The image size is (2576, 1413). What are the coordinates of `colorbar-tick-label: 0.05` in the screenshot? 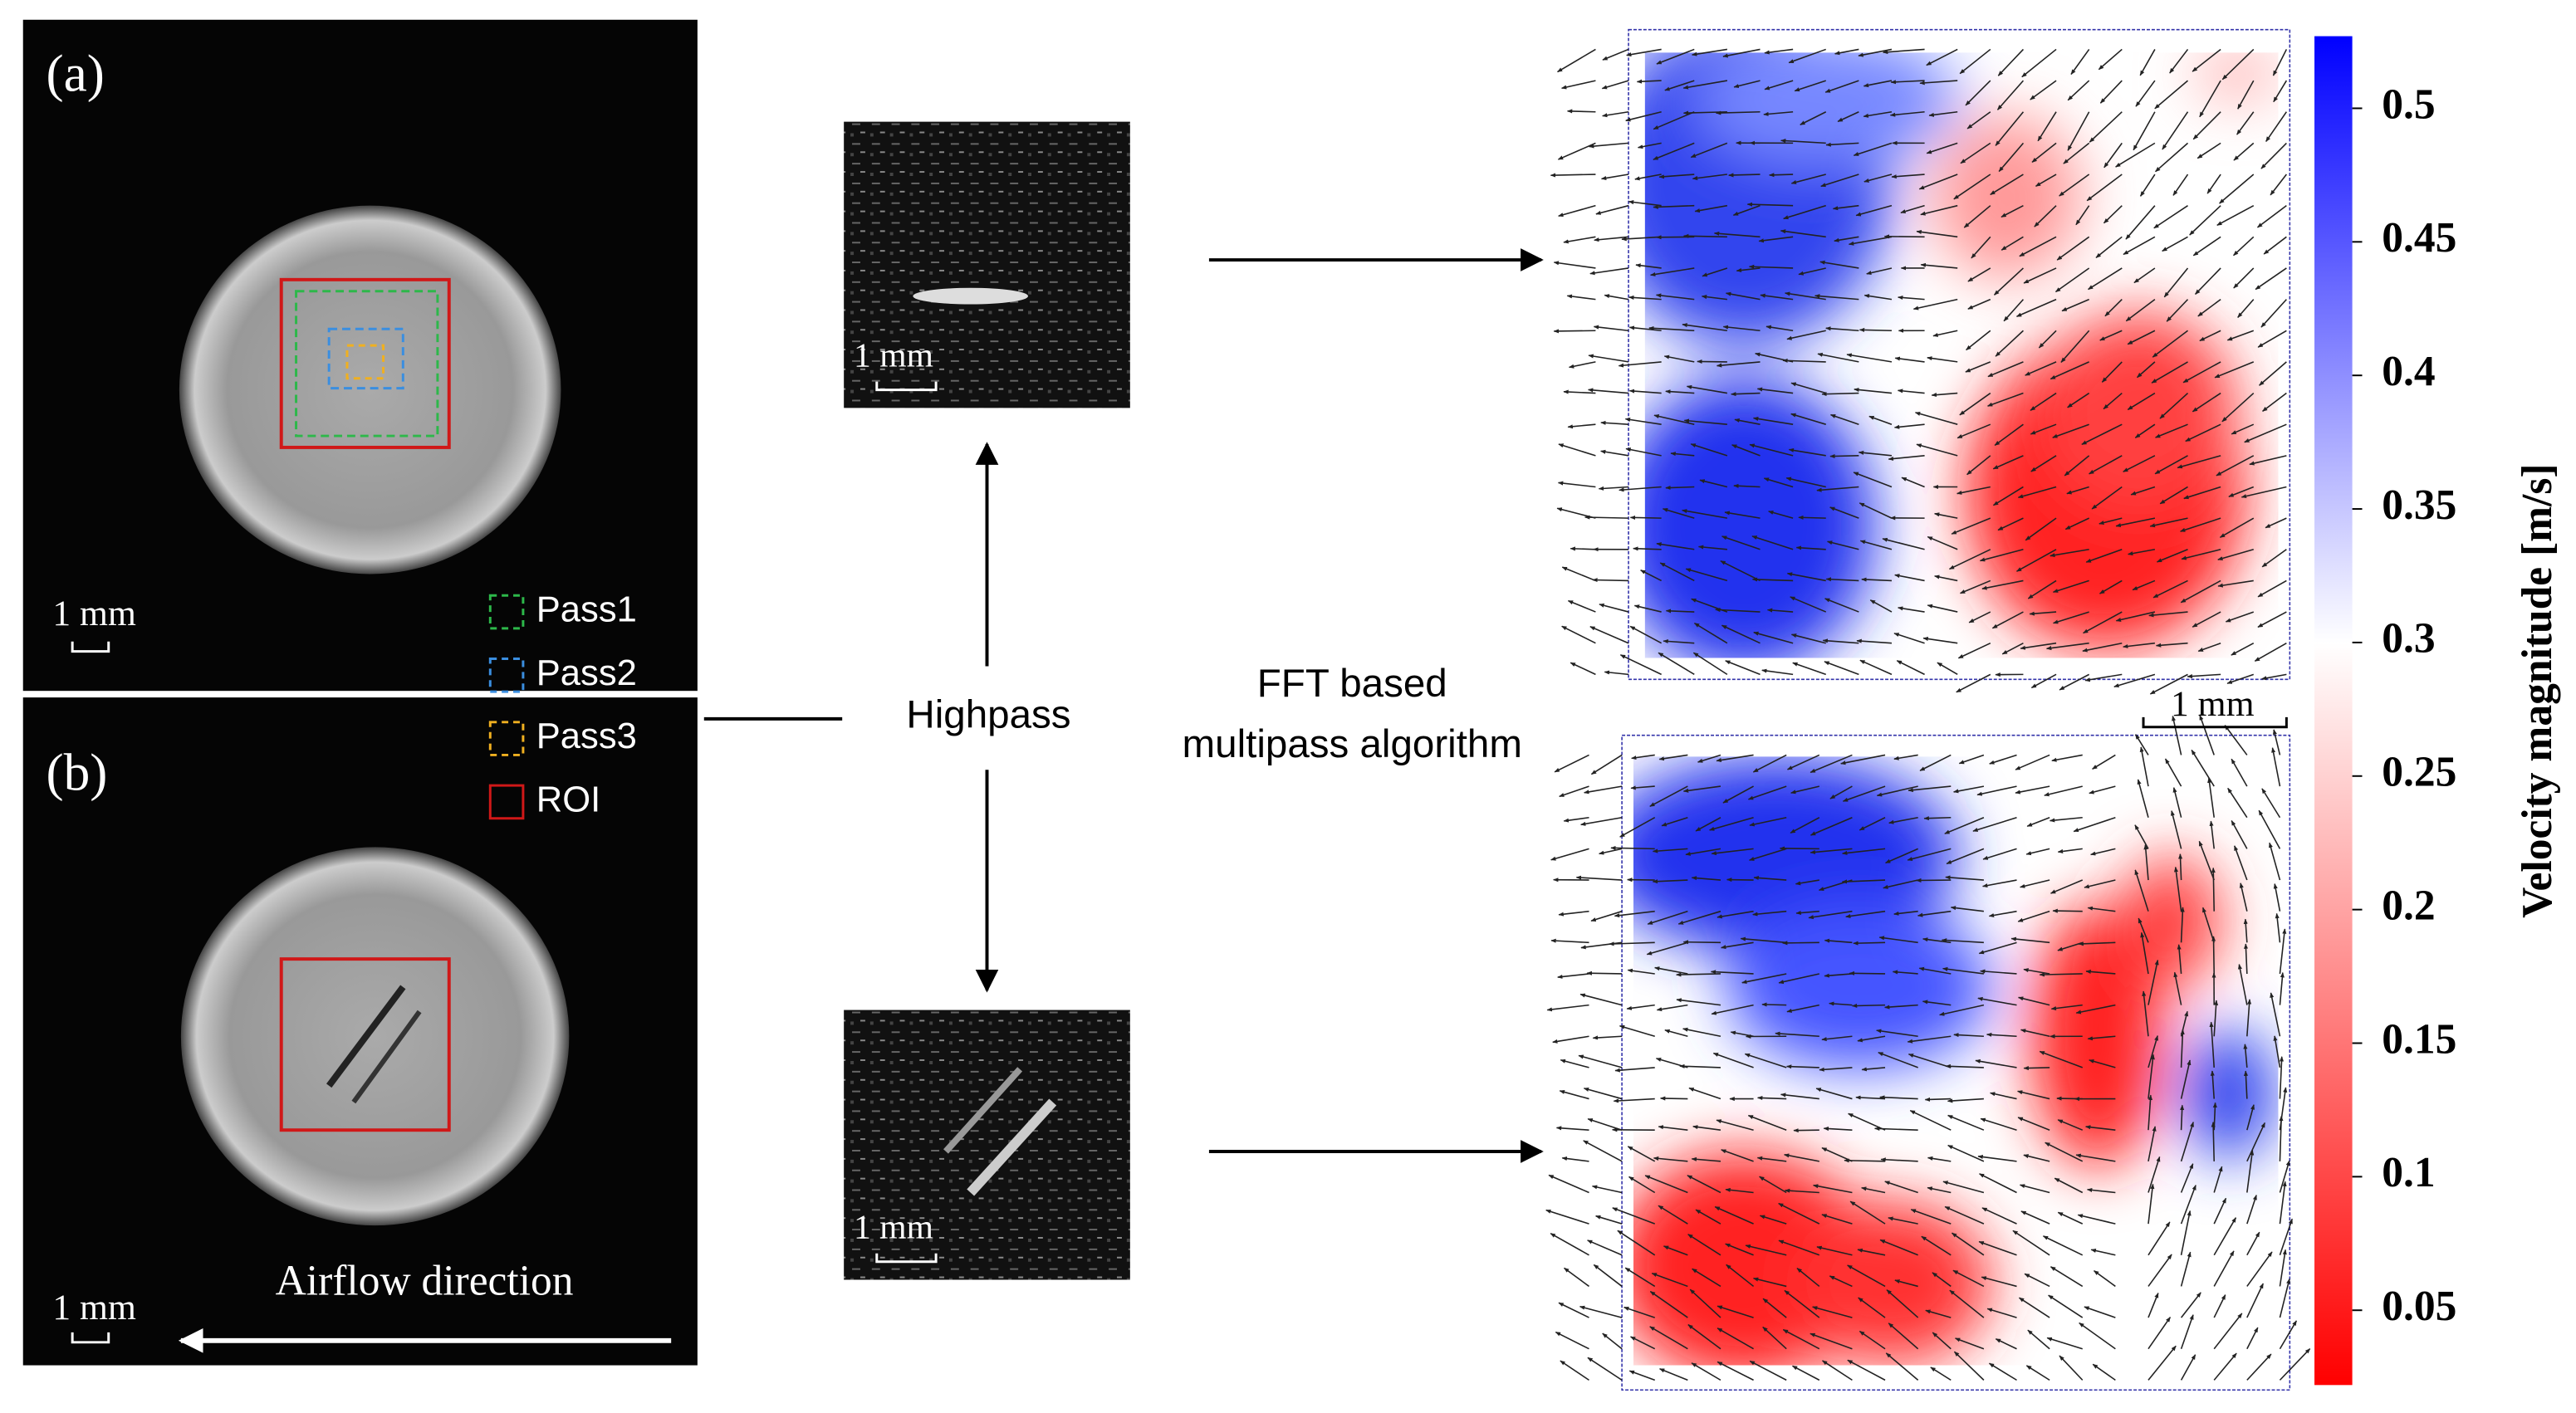 It's located at (2419, 1306).